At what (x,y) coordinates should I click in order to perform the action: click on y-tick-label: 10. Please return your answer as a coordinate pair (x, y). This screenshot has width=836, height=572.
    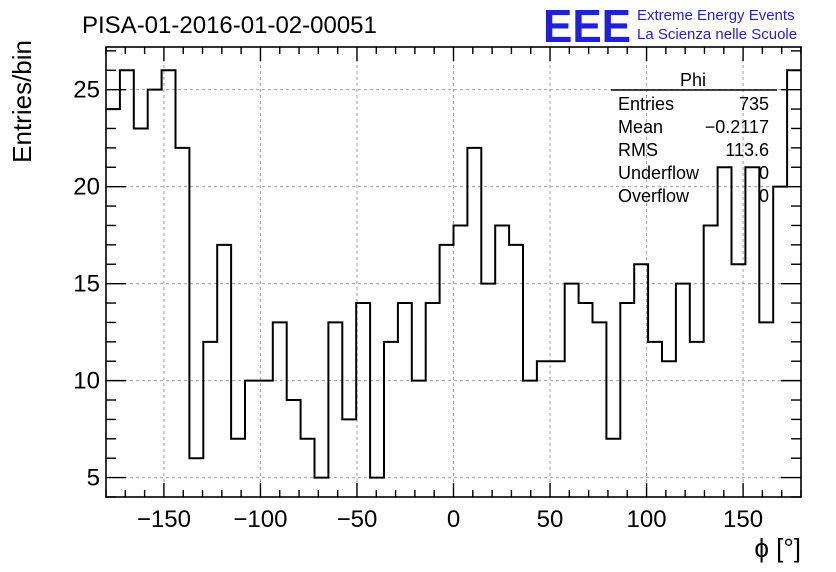
    Looking at the image, I should click on (86, 381).